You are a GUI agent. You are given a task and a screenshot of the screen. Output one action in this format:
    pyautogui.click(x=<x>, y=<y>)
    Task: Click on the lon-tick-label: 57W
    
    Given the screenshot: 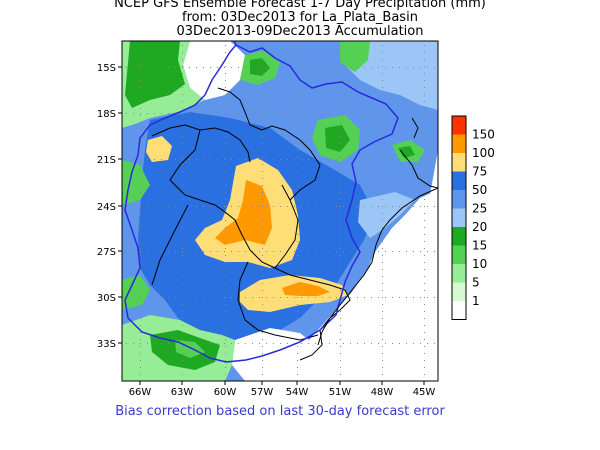 What is the action you would take?
    pyautogui.click(x=262, y=392)
    